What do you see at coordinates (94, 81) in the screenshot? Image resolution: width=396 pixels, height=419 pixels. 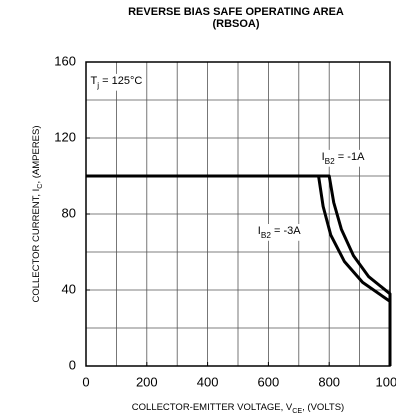 I see `annotation-part: T` at bounding box center [94, 81].